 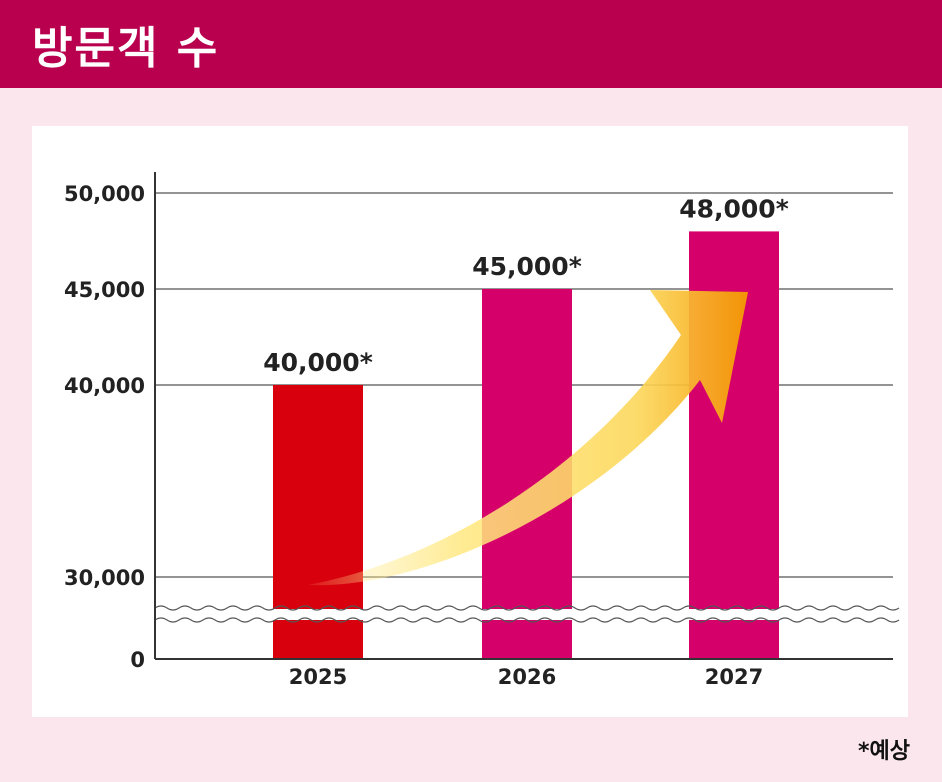 I want to click on axis-break, so click(x=527, y=614).